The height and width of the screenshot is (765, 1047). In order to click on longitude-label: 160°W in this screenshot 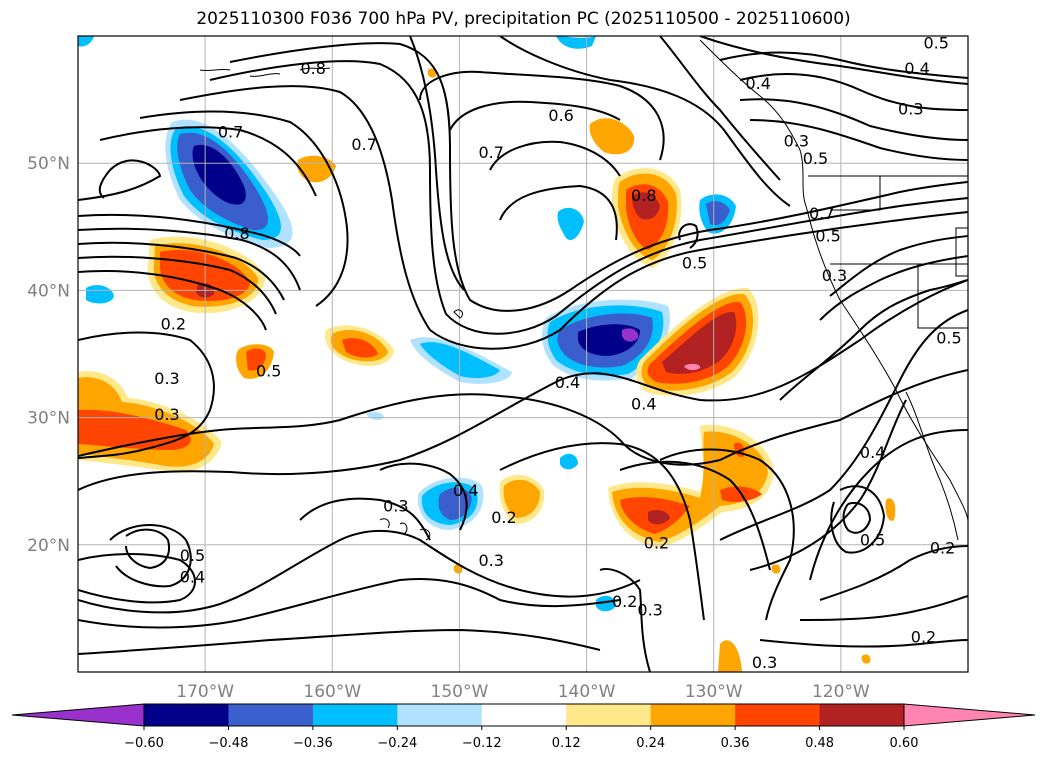, I will do `click(332, 692)`.